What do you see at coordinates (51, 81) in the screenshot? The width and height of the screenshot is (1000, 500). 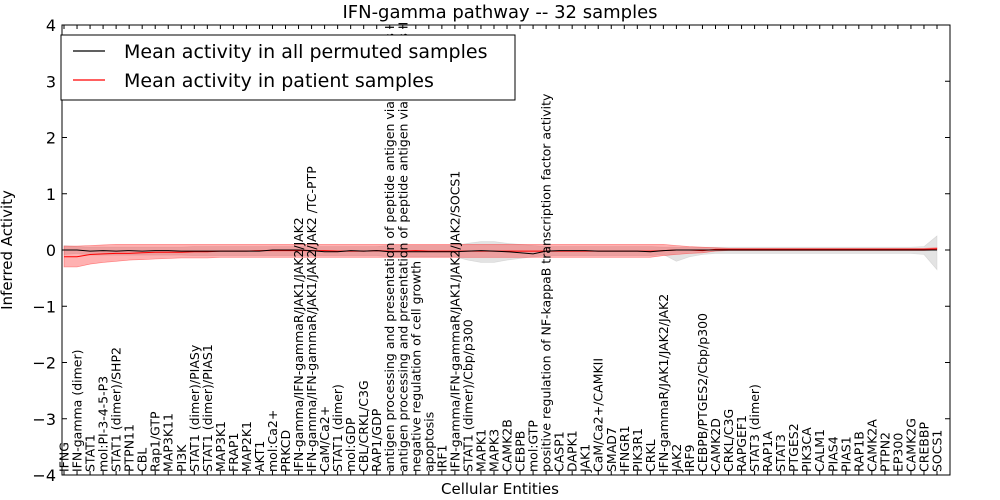 I see `y-tick-label: 3` at bounding box center [51, 81].